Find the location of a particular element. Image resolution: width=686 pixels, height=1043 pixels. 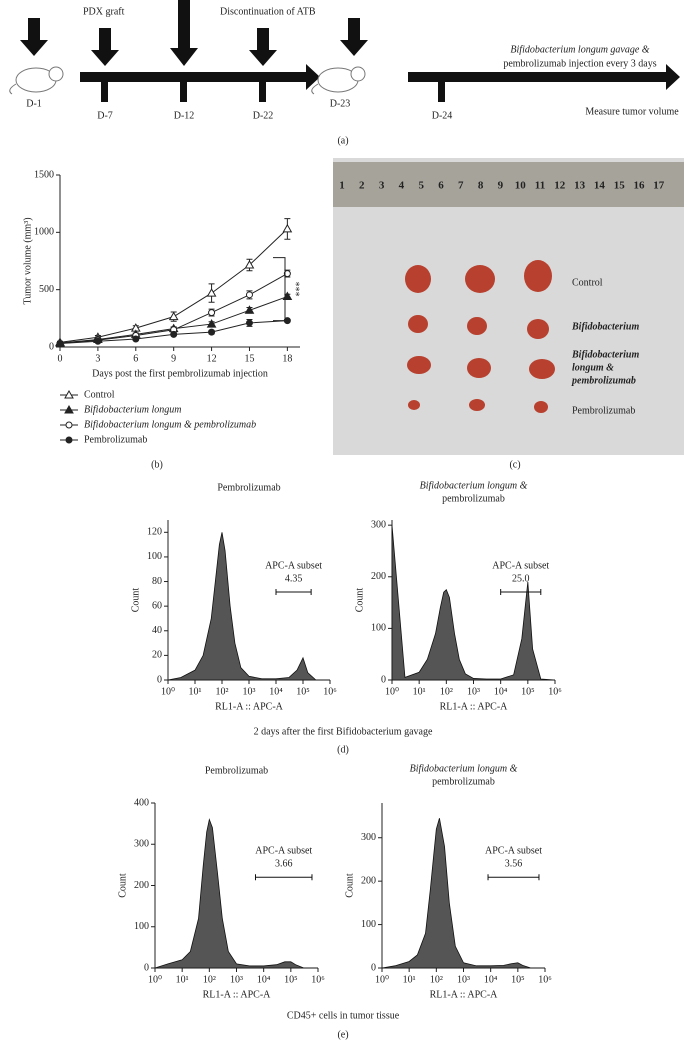

annotation: Bifidobacterium longum gavage & is located at coordinates (579, 49).